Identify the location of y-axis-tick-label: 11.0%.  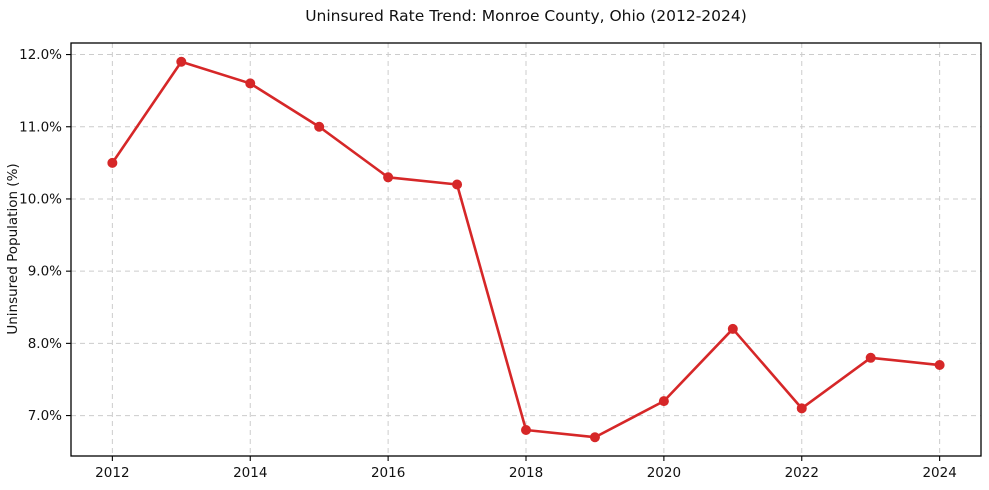
(40, 127).